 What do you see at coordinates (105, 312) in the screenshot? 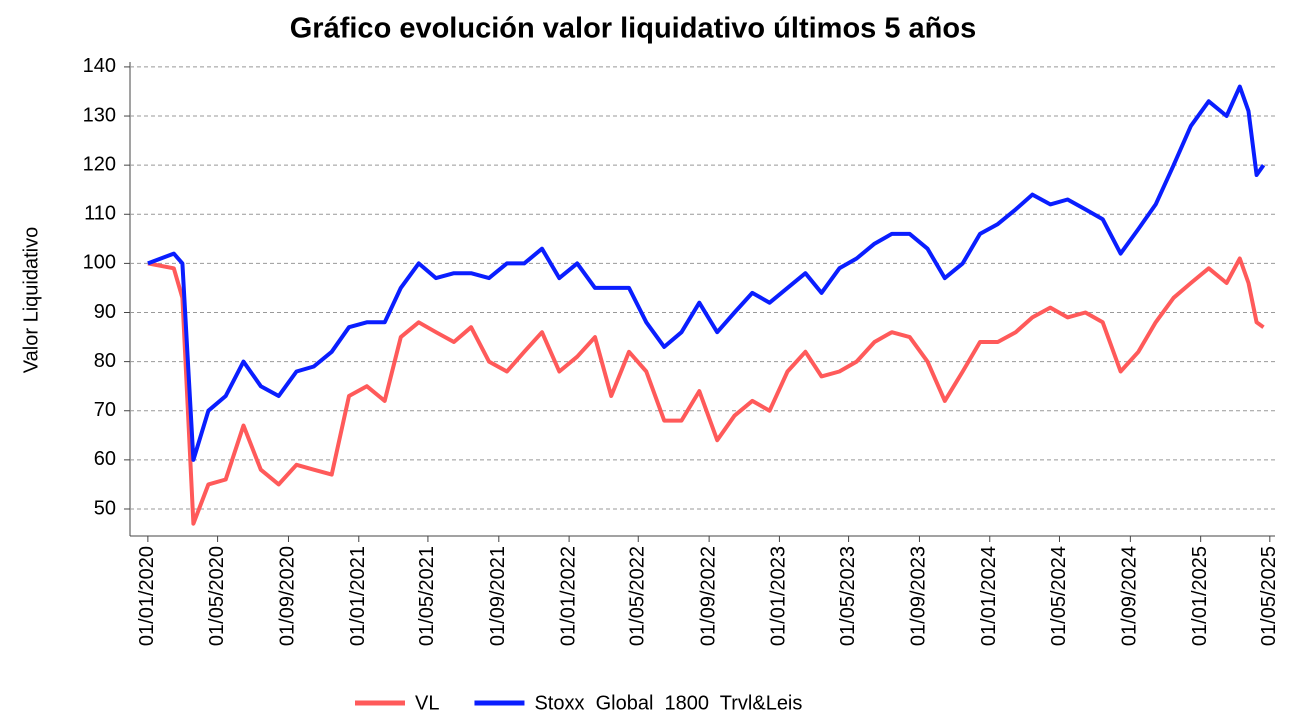
I see `y-tick-label: 90` at bounding box center [105, 312].